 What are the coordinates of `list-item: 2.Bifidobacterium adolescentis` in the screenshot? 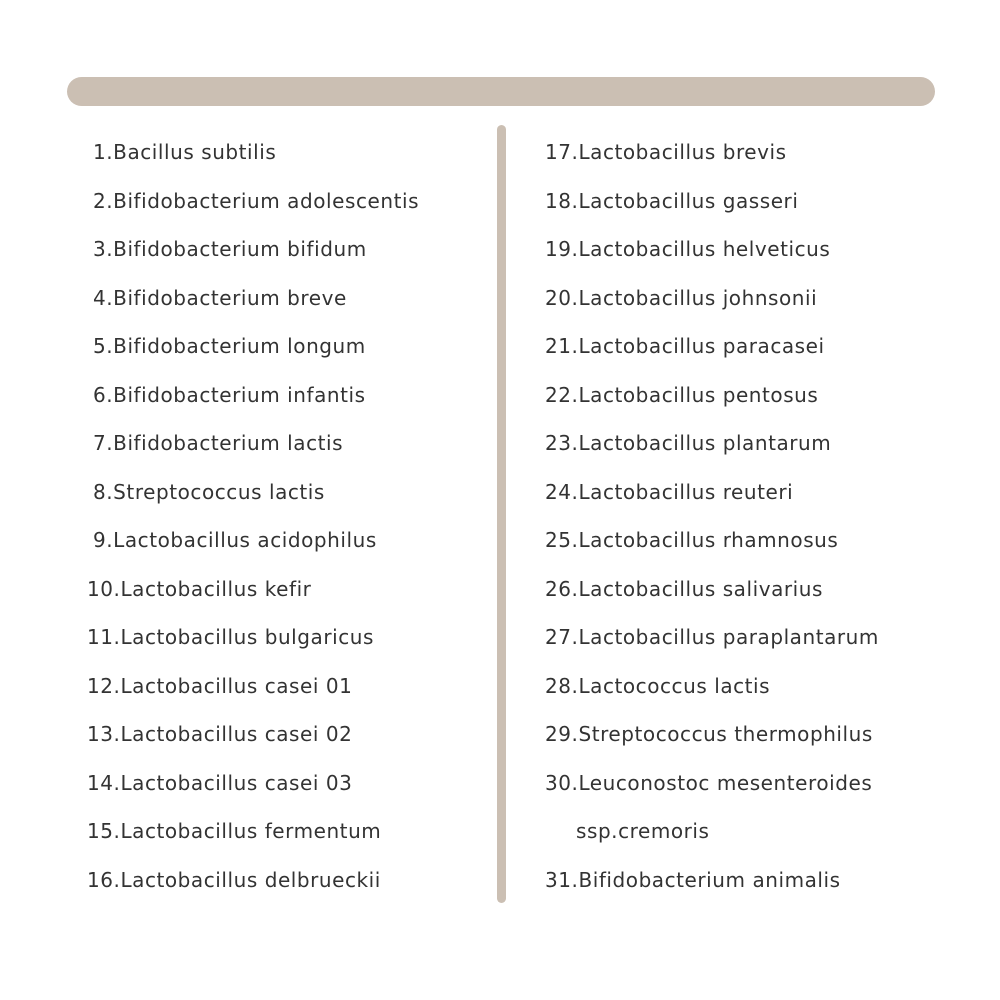 It's located at (256, 200).